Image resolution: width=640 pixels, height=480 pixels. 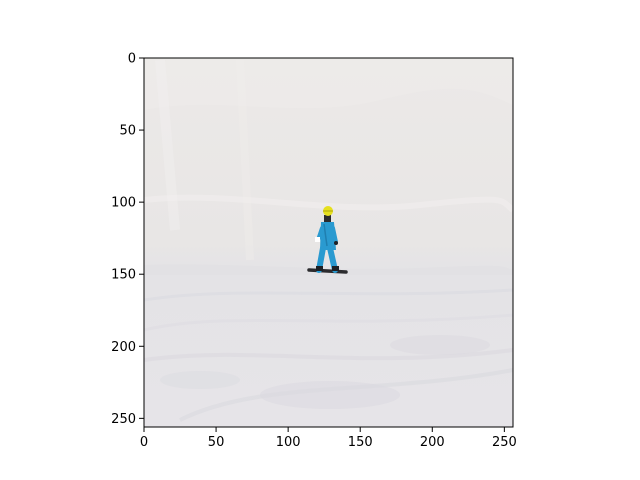 What do you see at coordinates (216, 442) in the screenshot?
I see `x-tick-label: 50` at bounding box center [216, 442].